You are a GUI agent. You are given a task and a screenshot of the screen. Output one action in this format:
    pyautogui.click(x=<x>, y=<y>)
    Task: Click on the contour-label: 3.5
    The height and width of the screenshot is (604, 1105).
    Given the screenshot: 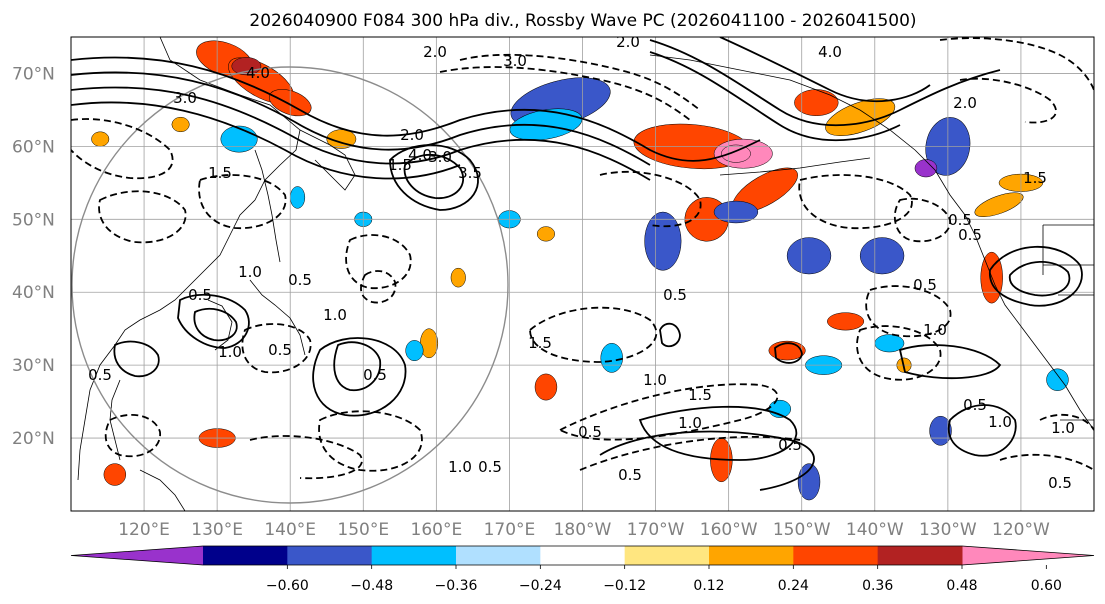 What is the action you would take?
    pyautogui.click(x=470, y=173)
    